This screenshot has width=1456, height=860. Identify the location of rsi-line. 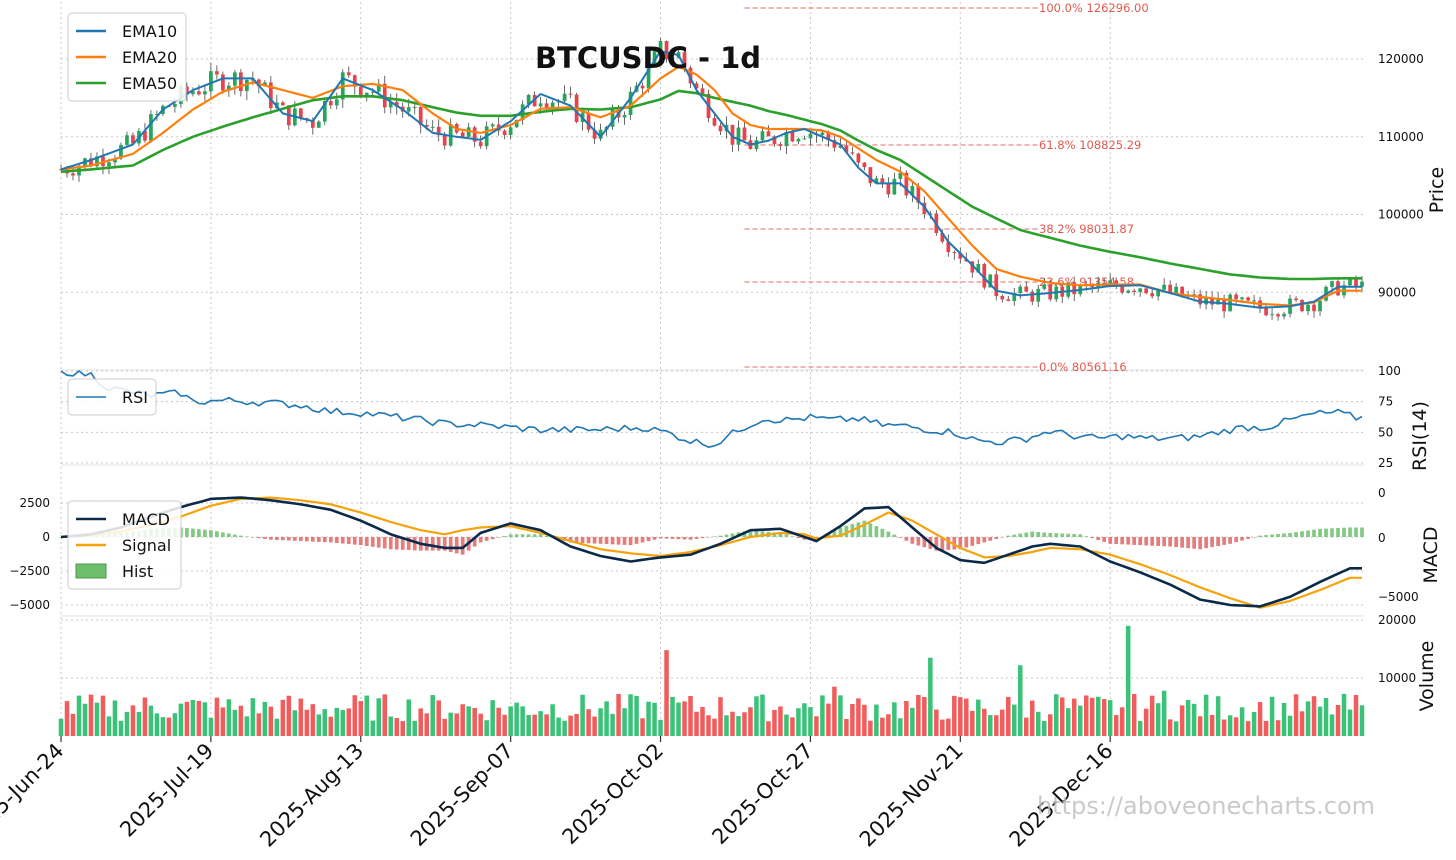
(711, 409).